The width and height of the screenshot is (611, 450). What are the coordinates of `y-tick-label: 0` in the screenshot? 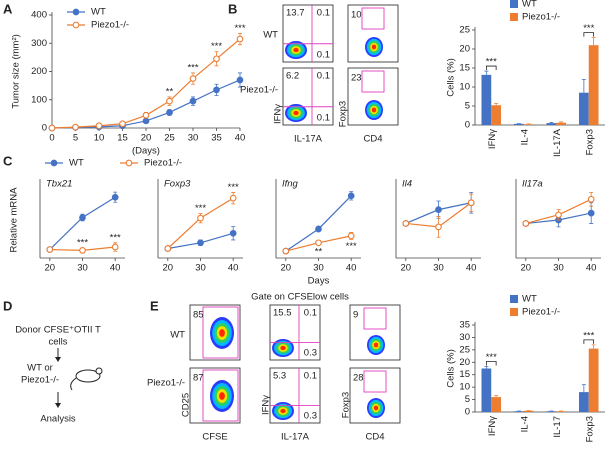 It's located at (467, 125).